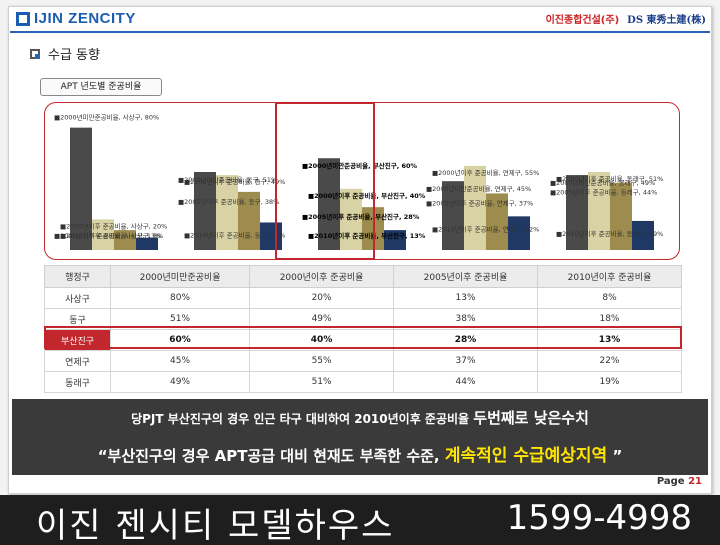  What do you see at coordinates (101, 87) in the screenshot?
I see `chart-tag: APT 년도별 준공비율` at bounding box center [101, 87].